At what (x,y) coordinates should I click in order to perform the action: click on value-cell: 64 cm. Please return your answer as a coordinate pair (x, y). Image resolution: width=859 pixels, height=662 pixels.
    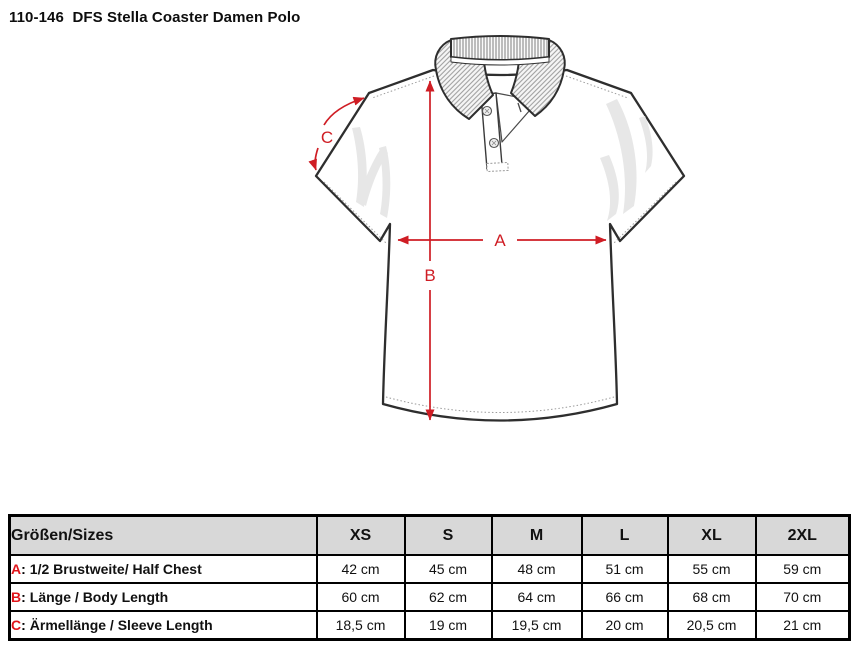
    Looking at the image, I should click on (536, 597).